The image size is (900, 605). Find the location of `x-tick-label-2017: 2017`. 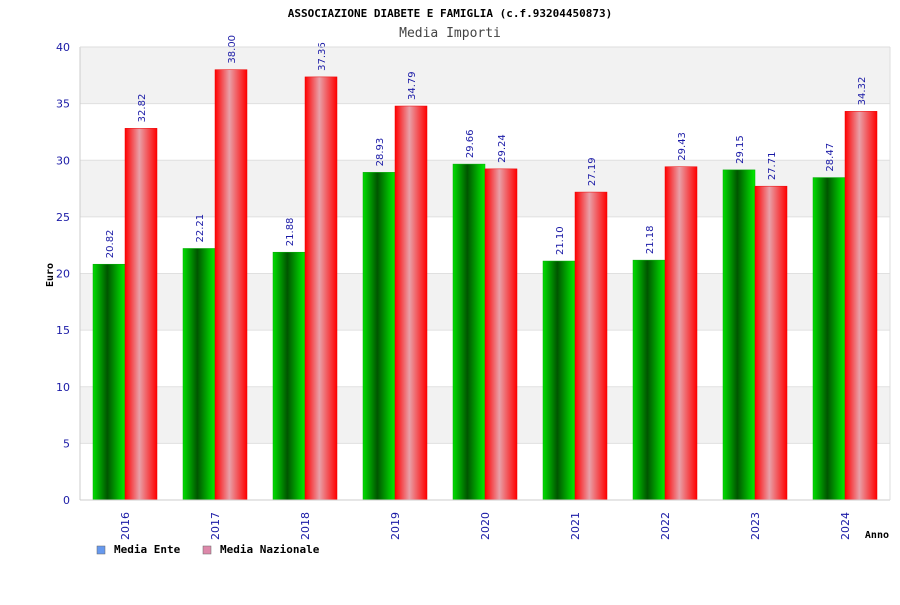

x-tick-label-2017: 2017 is located at coordinates (215, 526).